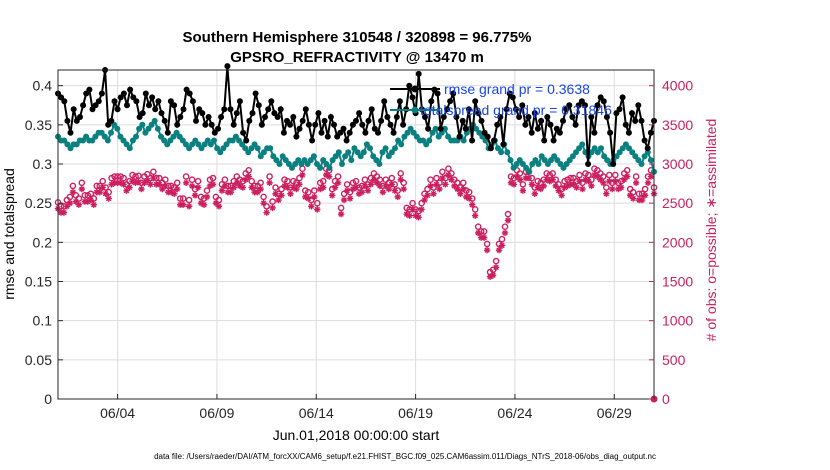 The width and height of the screenshot is (830, 470). What do you see at coordinates (517, 89) in the screenshot?
I see `legend-rmse-label: rmse grand pr = 0.3638` at bounding box center [517, 89].